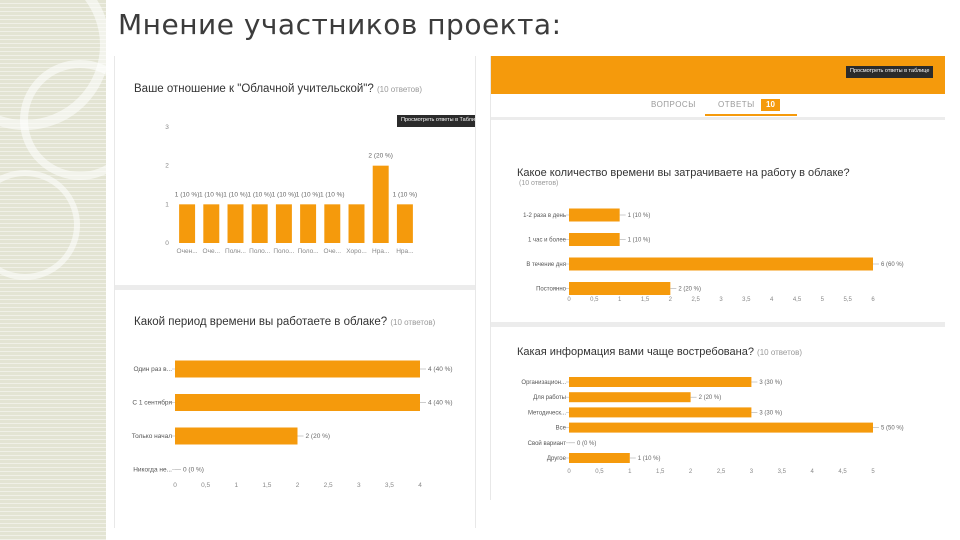  Describe the element at coordinates (193, 470) in the screenshot. I see `bar-value-label: 0 (0 %)` at that location.